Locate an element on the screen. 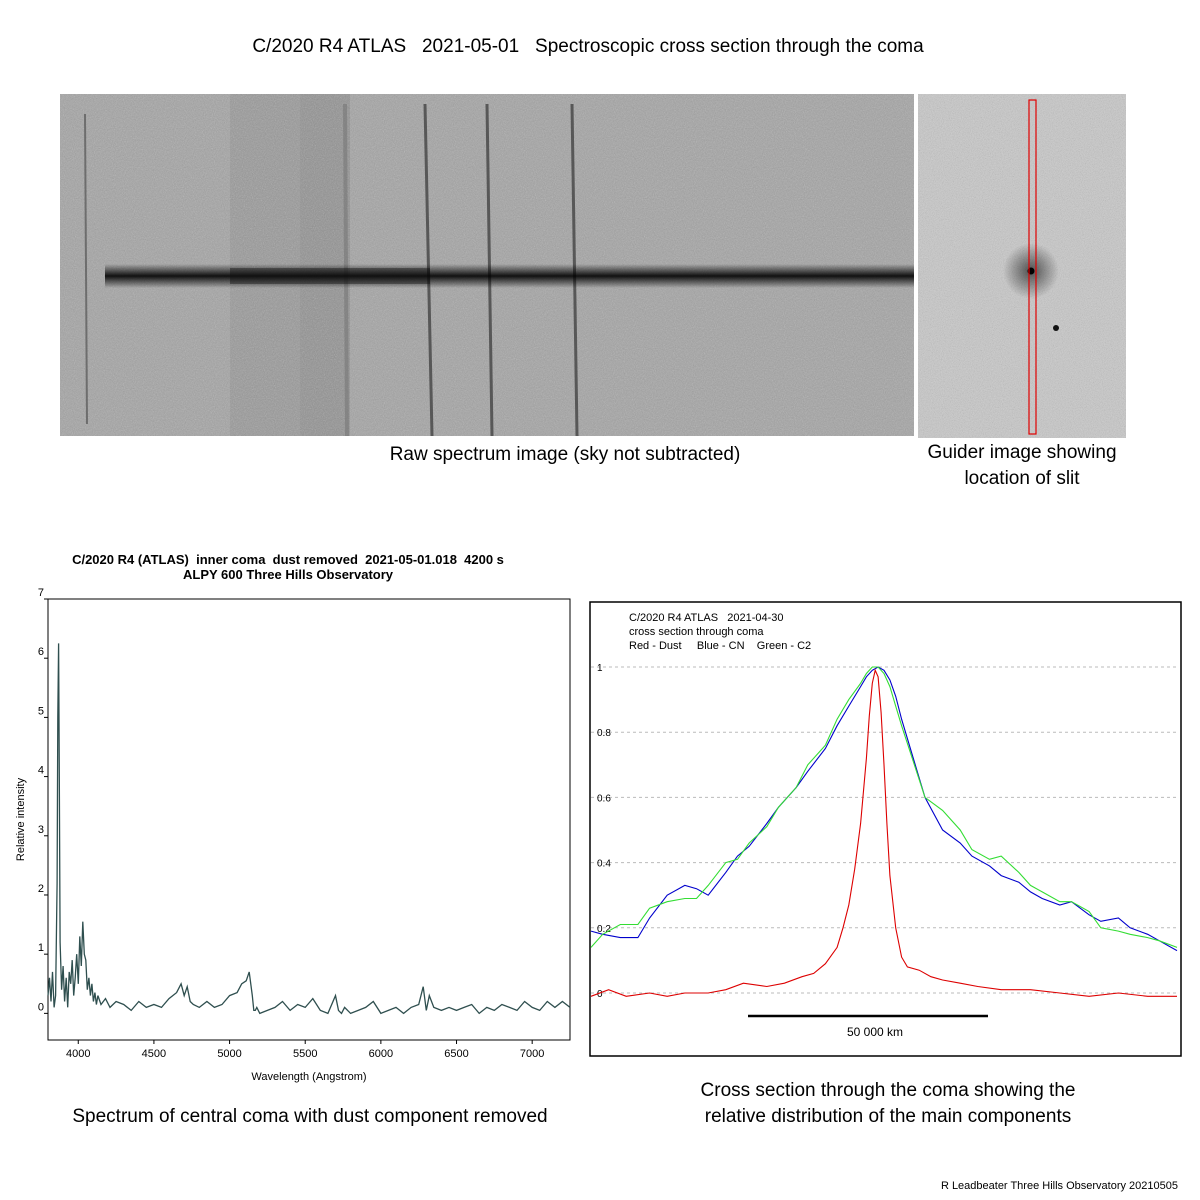  cross-chart-title-line: cross section through coma is located at coordinates (696, 632).